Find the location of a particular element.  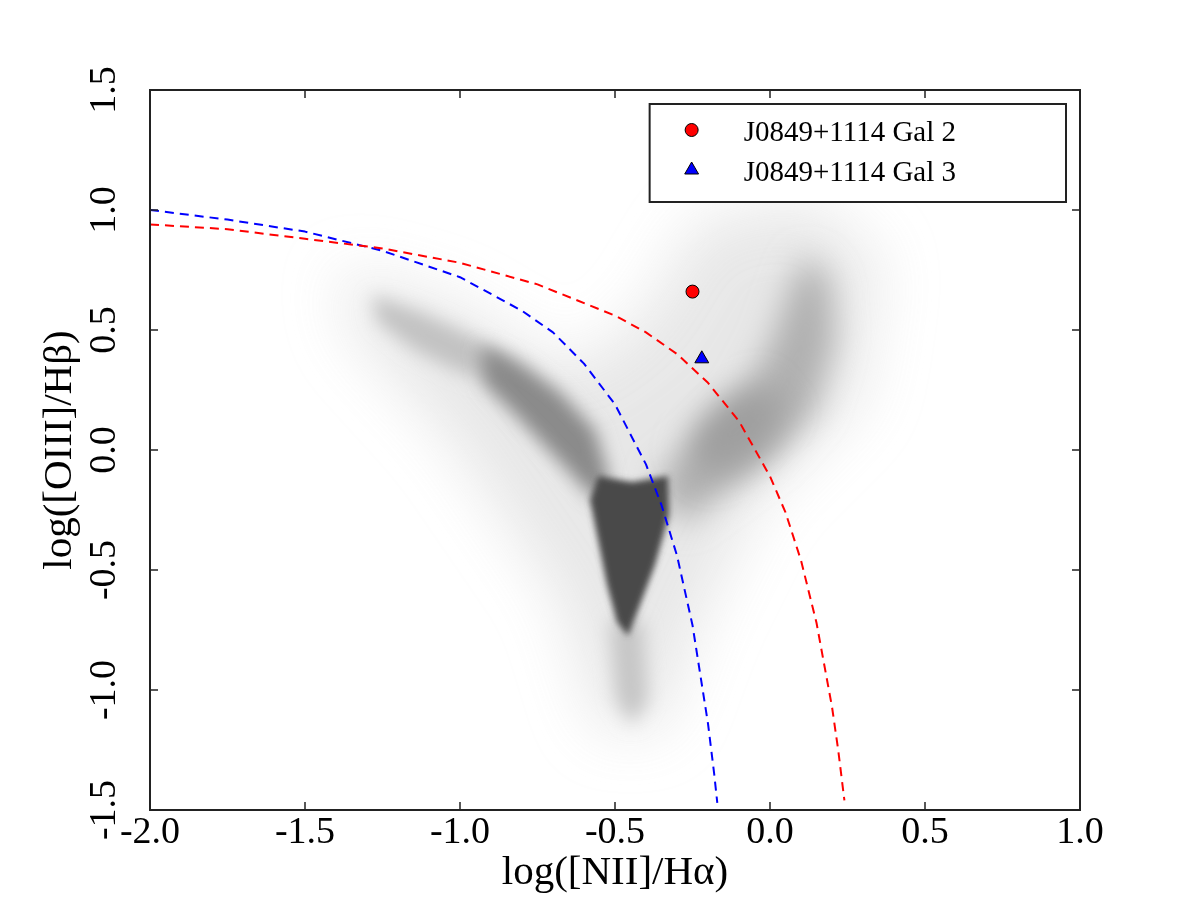

y-tick-label: 1.0 is located at coordinates (101, 210).